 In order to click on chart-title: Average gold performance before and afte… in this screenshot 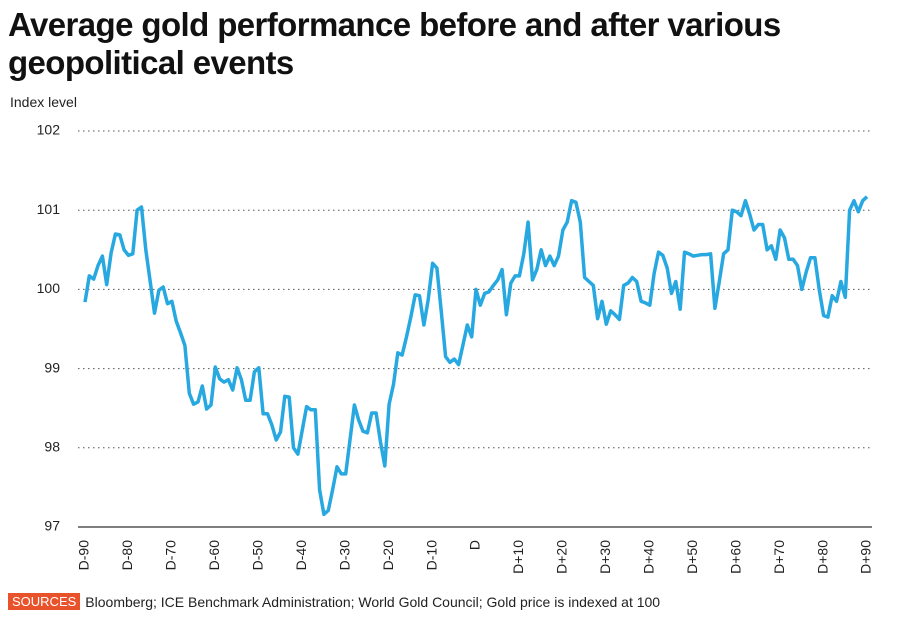, I will do `click(394, 43)`.